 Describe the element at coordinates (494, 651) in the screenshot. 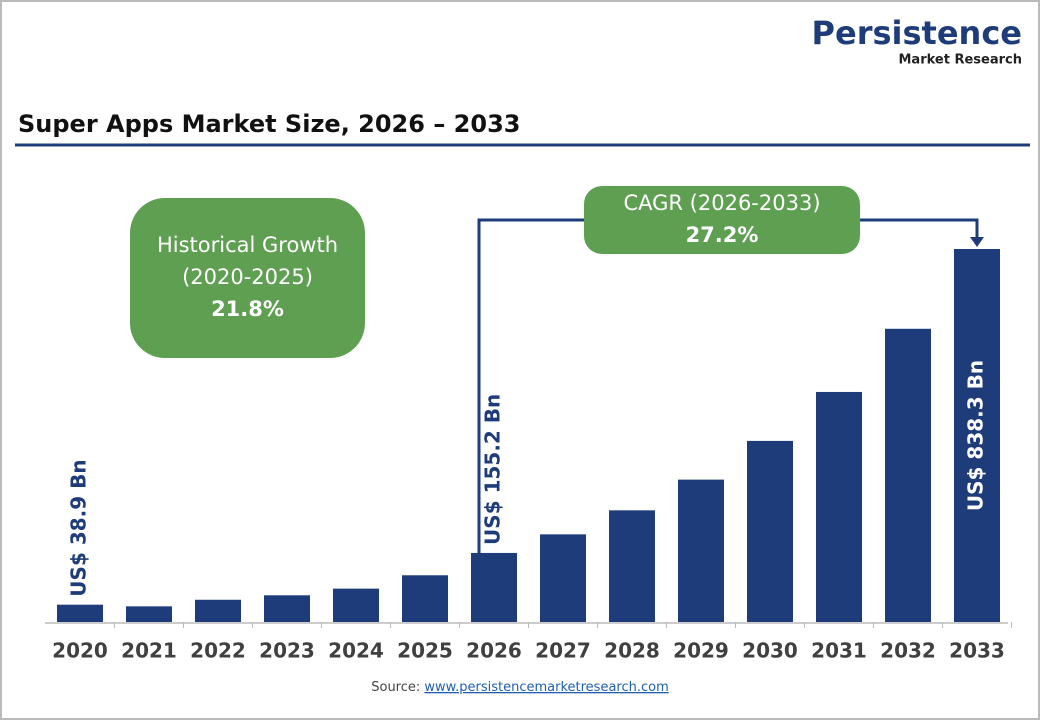

I see `x-tick-label: 2026` at that location.